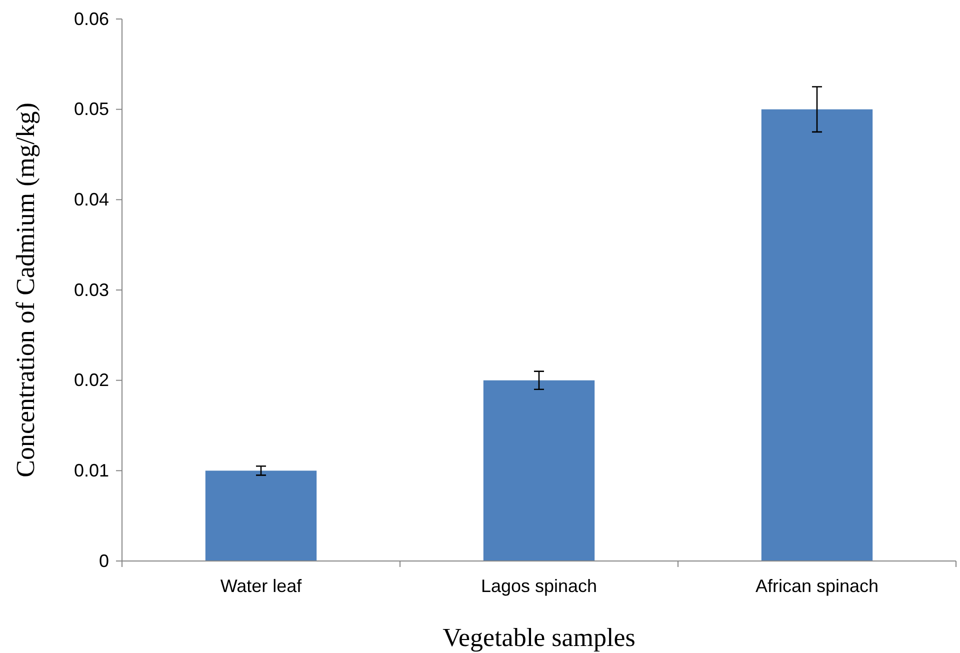 The image size is (960, 653). I want to click on x-tick-label: Lagos spinach, so click(539, 586).